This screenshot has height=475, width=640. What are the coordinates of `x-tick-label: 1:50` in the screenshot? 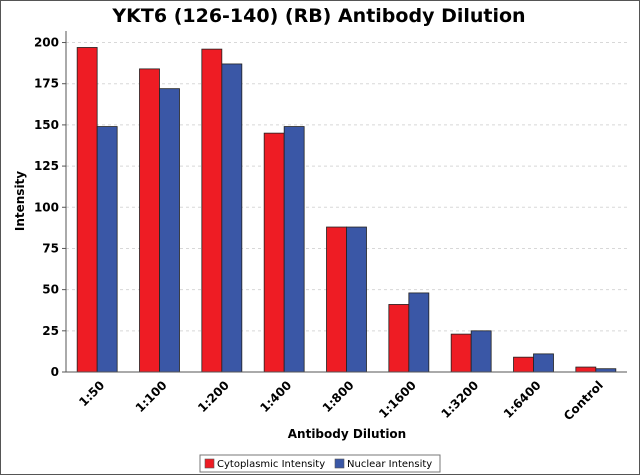 It's located at (91, 393).